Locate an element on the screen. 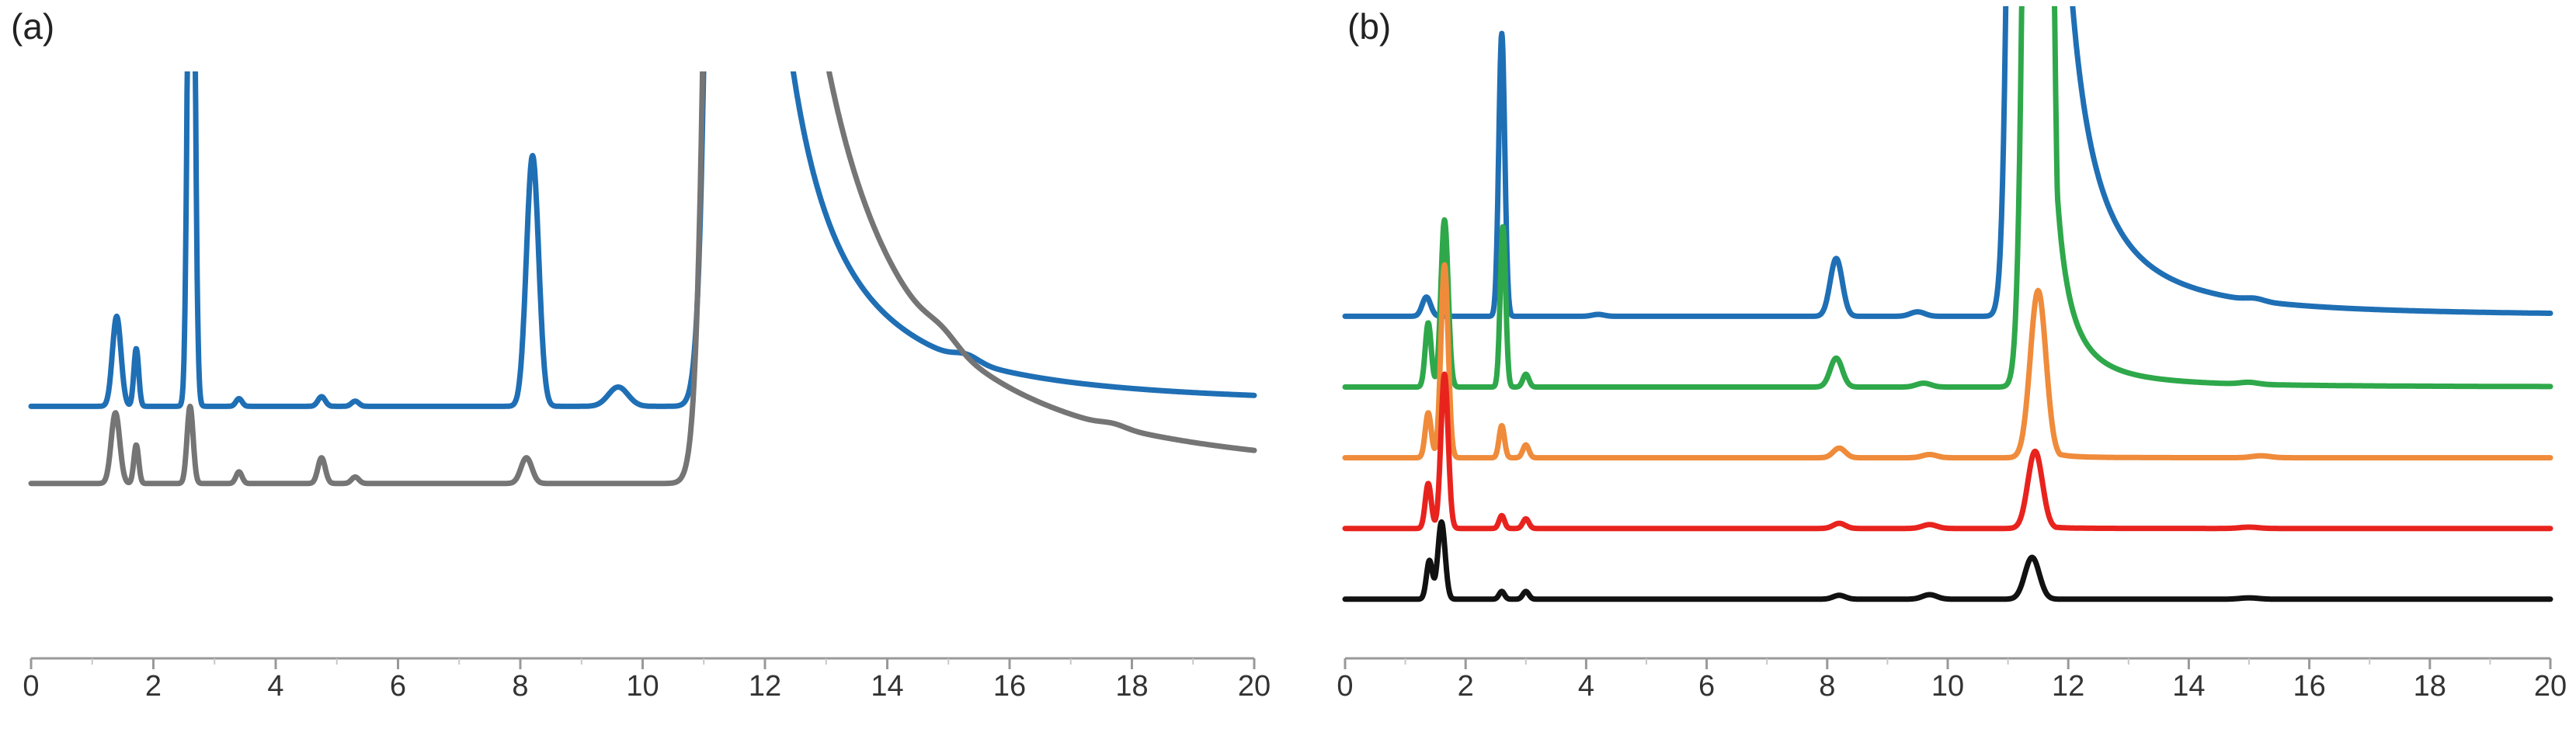  panel-b-label: (b) is located at coordinates (1369, 26).